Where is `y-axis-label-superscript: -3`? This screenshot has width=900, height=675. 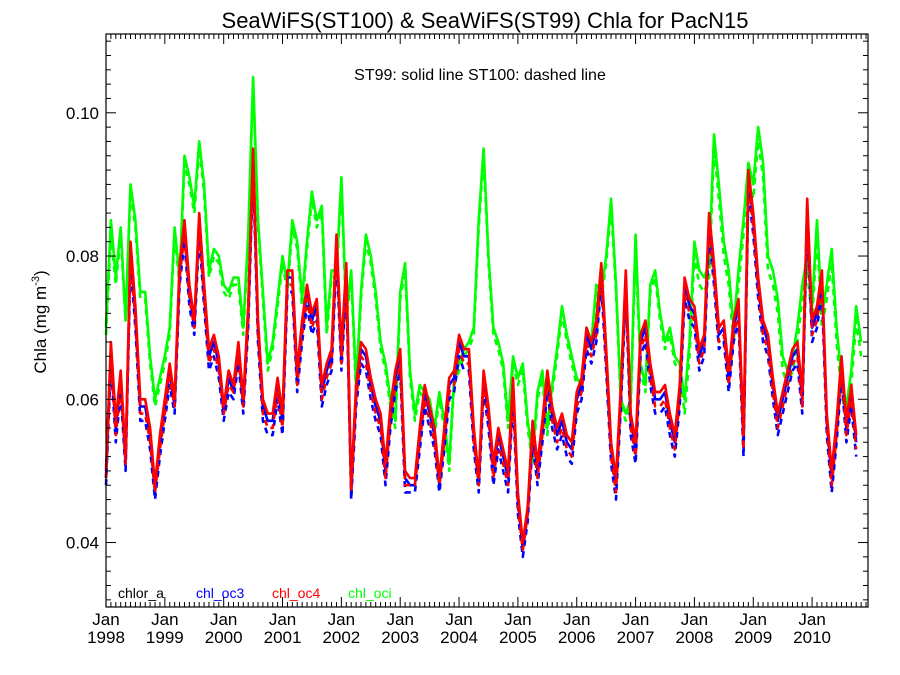
y-axis-label-superscript: -3 is located at coordinates (36, 281).